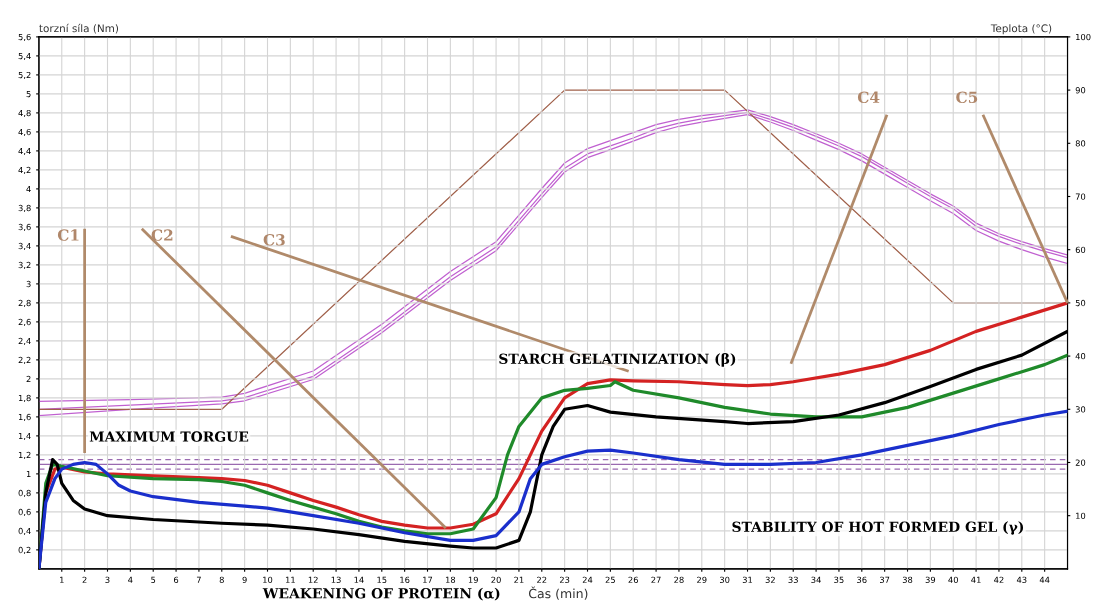 The height and width of the screenshot is (615, 1112). I want to click on x-axis-title: Čas (min), so click(558, 593).